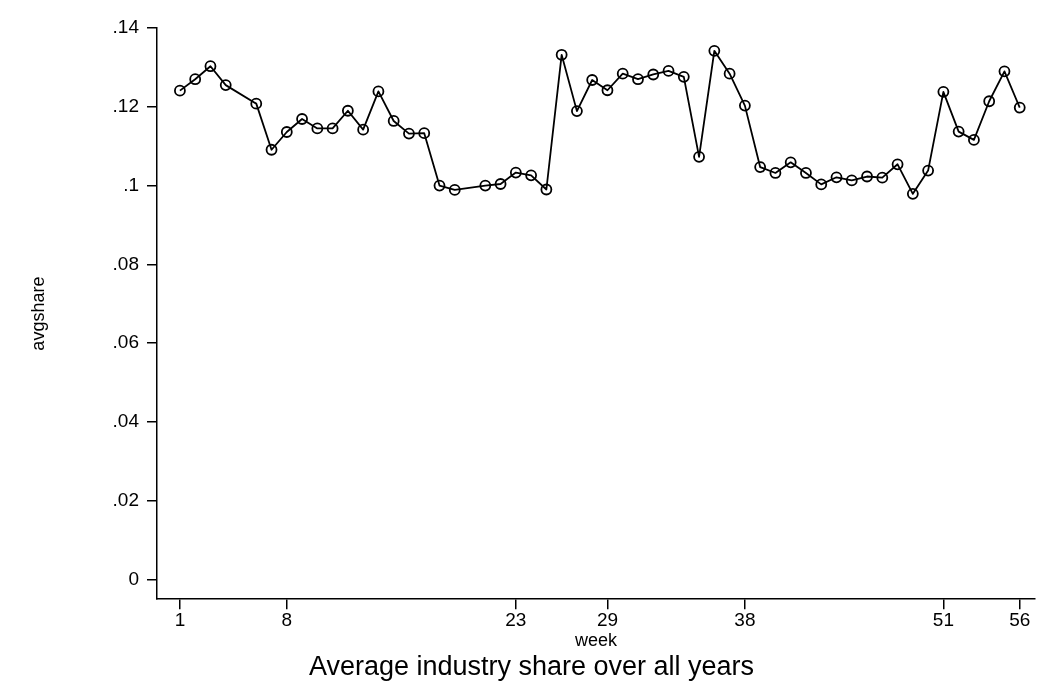 The height and width of the screenshot is (698, 1057). Describe the element at coordinates (287, 619) in the screenshot. I see `x-tick-label: 8` at that location.